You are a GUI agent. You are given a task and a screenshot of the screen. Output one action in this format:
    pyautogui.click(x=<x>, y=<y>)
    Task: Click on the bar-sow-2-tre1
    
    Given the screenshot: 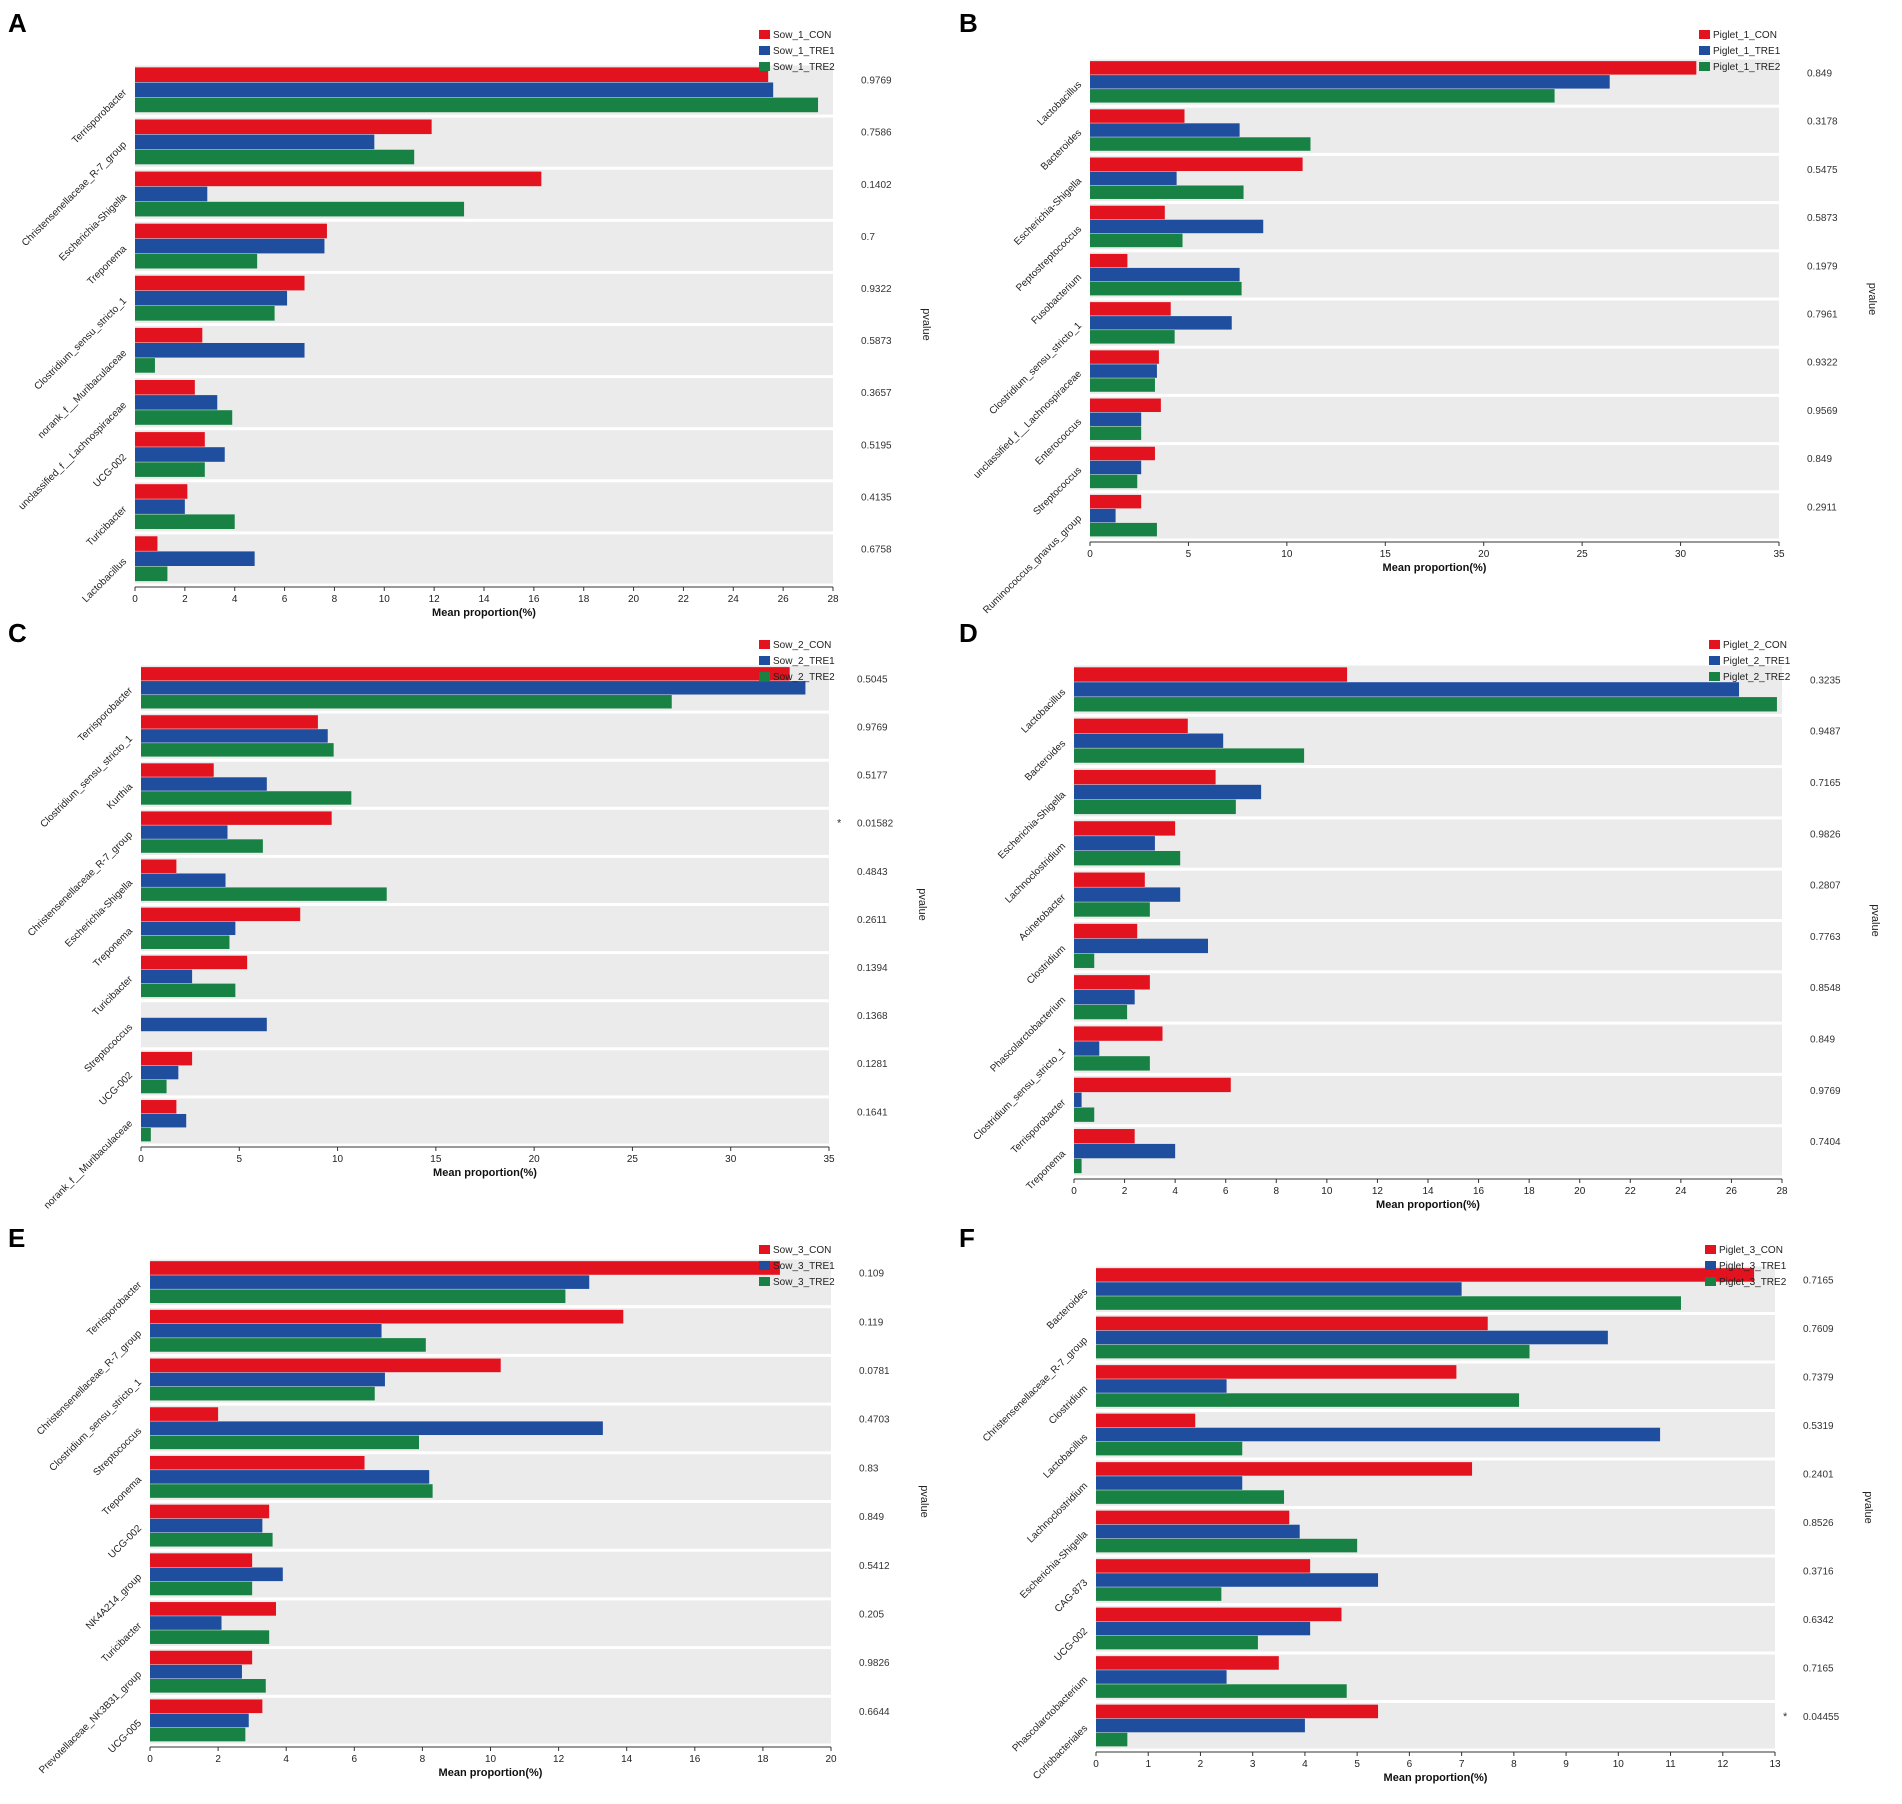 What is the action you would take?
    pyautogui.click(x=234, y=736)
    